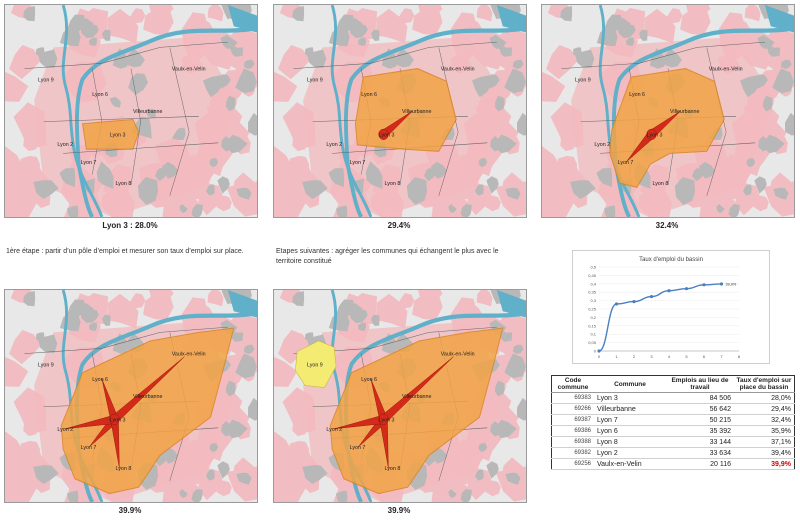  Describe the element at coordinates (764, 431) in the screenshot. I see `cell-taux: 35,9%` at that location.